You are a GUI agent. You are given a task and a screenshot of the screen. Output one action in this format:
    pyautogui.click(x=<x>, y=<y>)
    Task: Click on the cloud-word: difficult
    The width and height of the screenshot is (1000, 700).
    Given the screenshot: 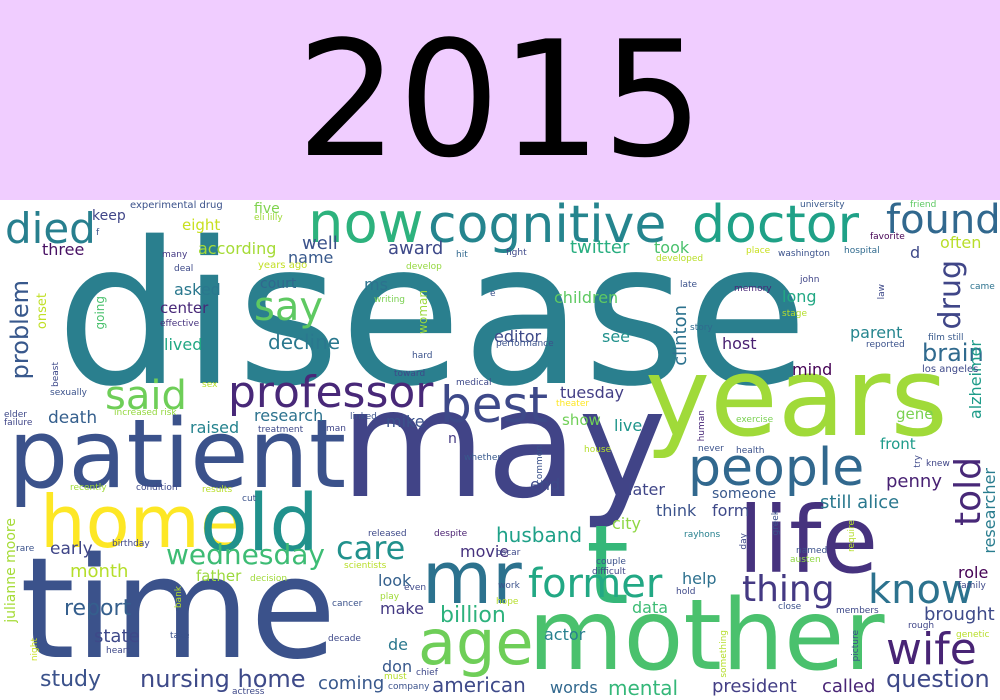 What is the action you would take?
    pyautogui.click(x=609, y=572)
    